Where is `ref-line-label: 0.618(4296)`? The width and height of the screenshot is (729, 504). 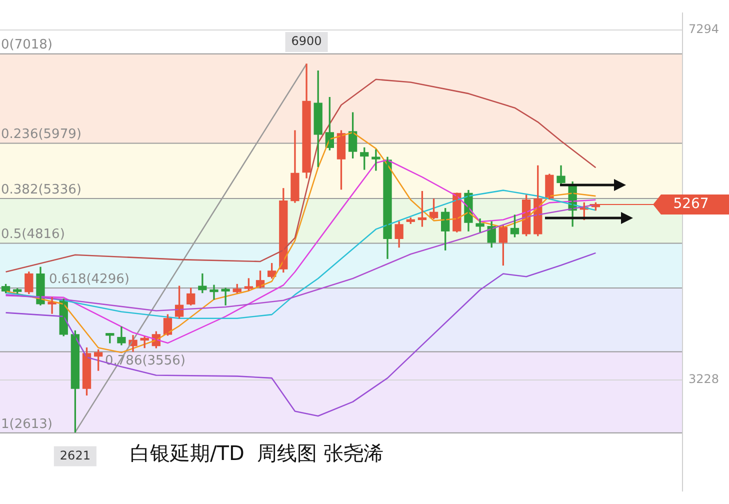
ref-line-label: 0.618(4296) is located at coordinates (89, 279).